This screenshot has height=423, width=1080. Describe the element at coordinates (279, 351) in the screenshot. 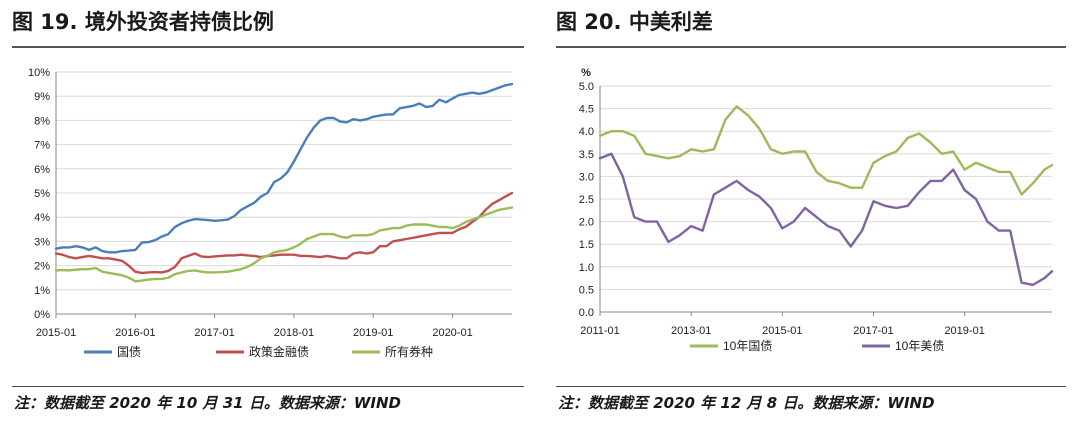

I see `legend-label: 政策金融债` at that location.